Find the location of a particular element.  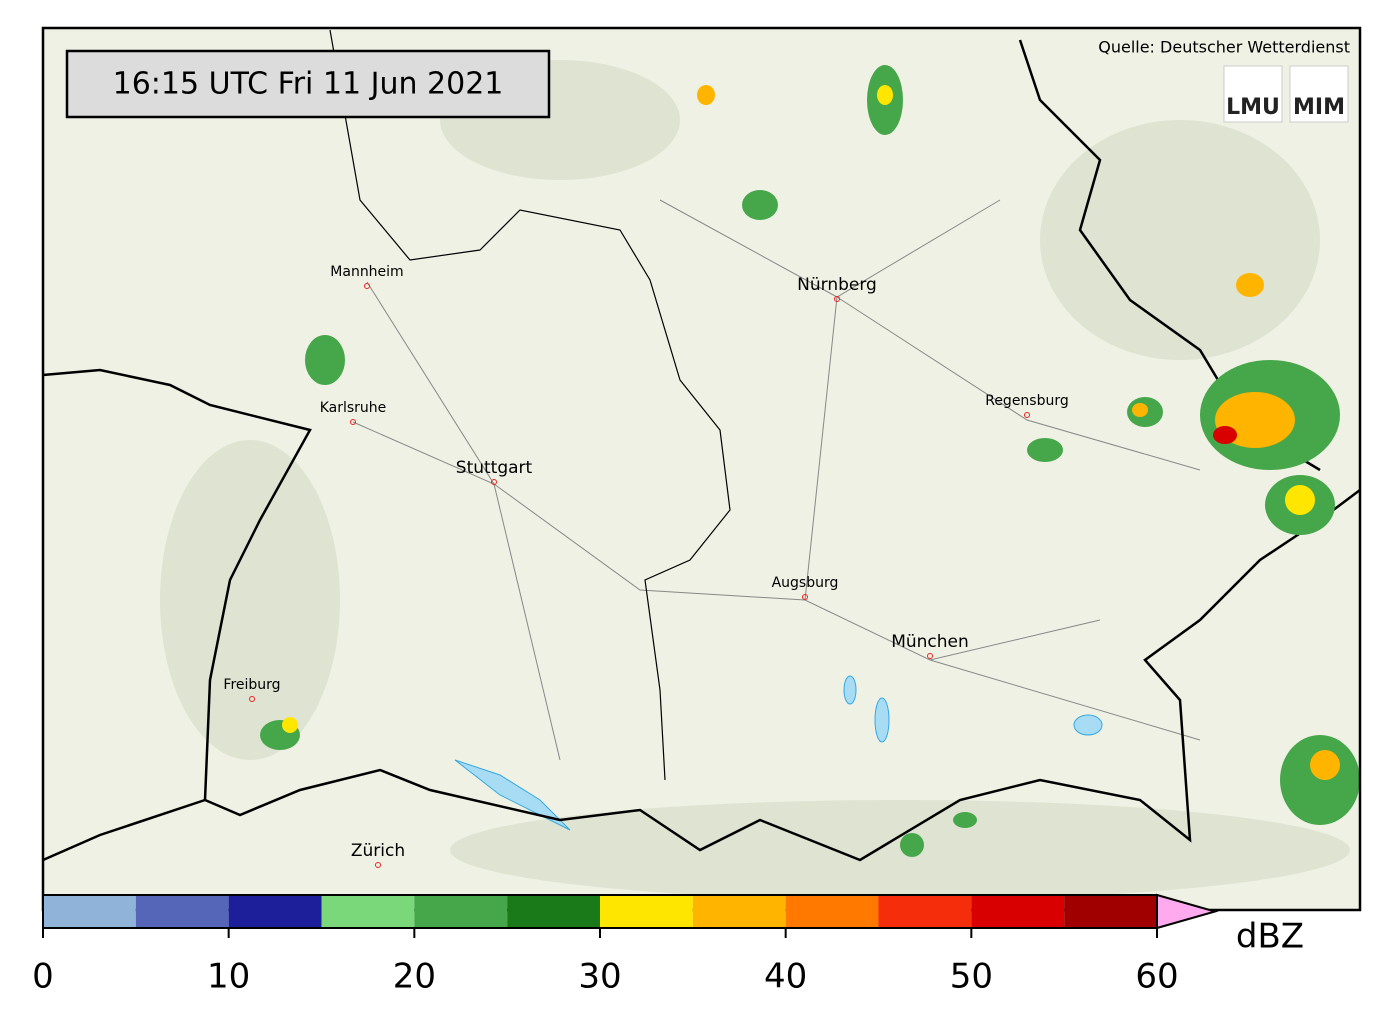

logo-text: LMU is located at coordinates (1253, 107).